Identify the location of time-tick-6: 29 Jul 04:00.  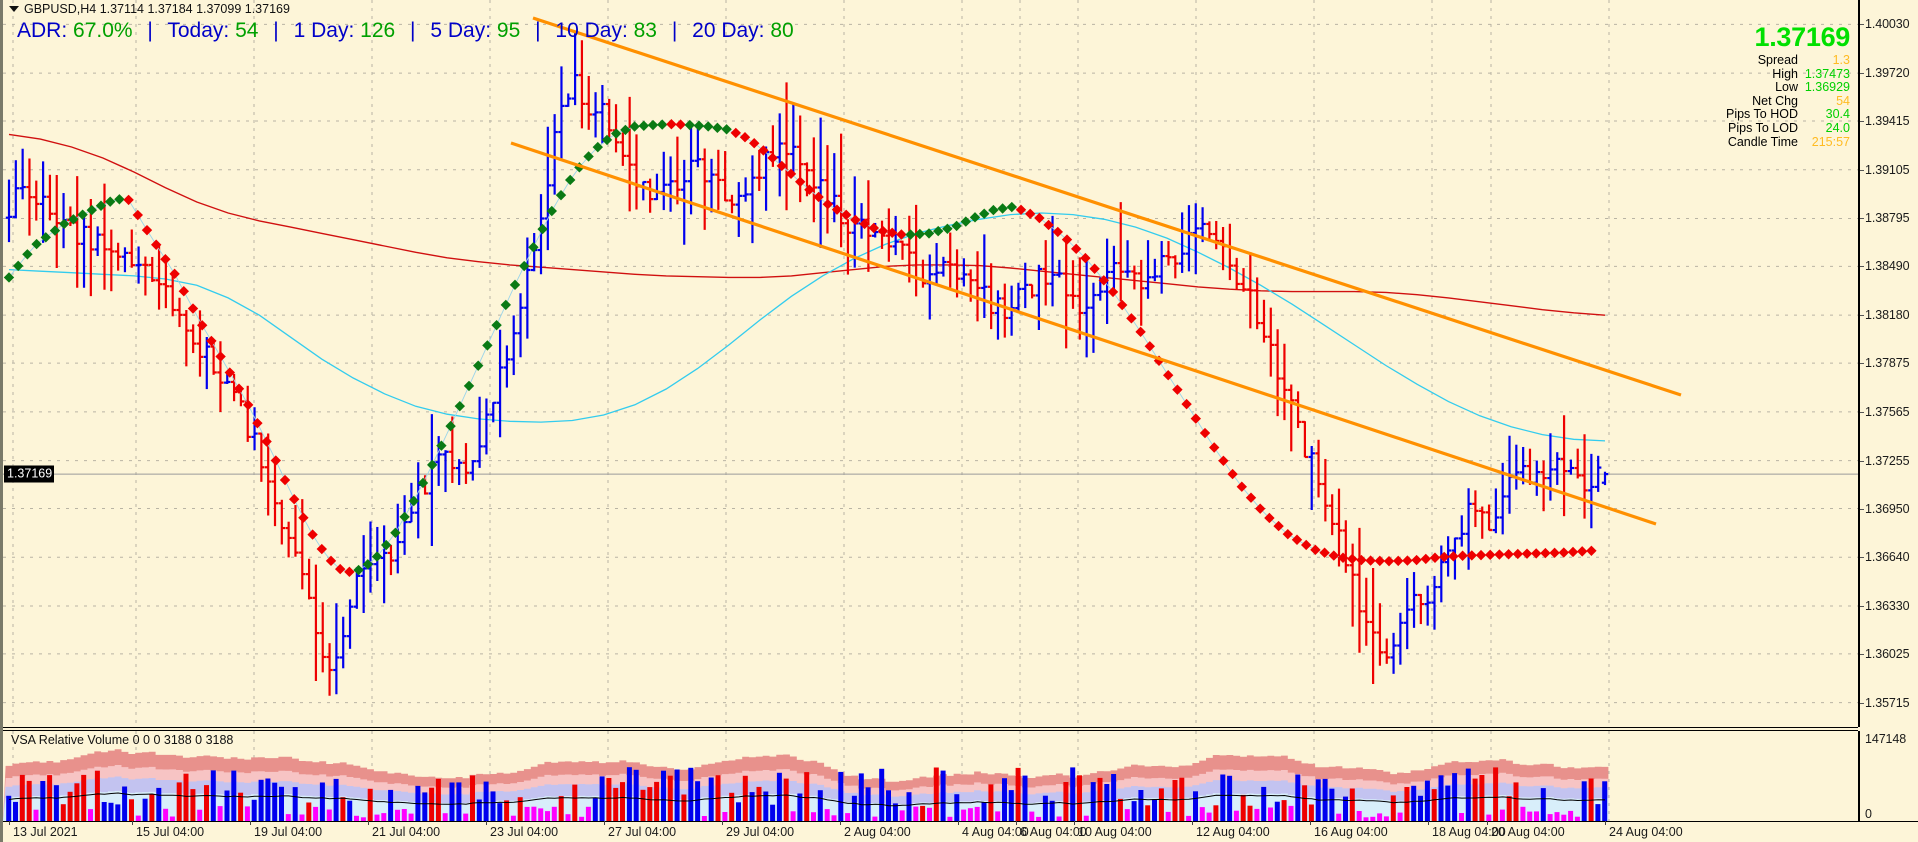
(758, 830).